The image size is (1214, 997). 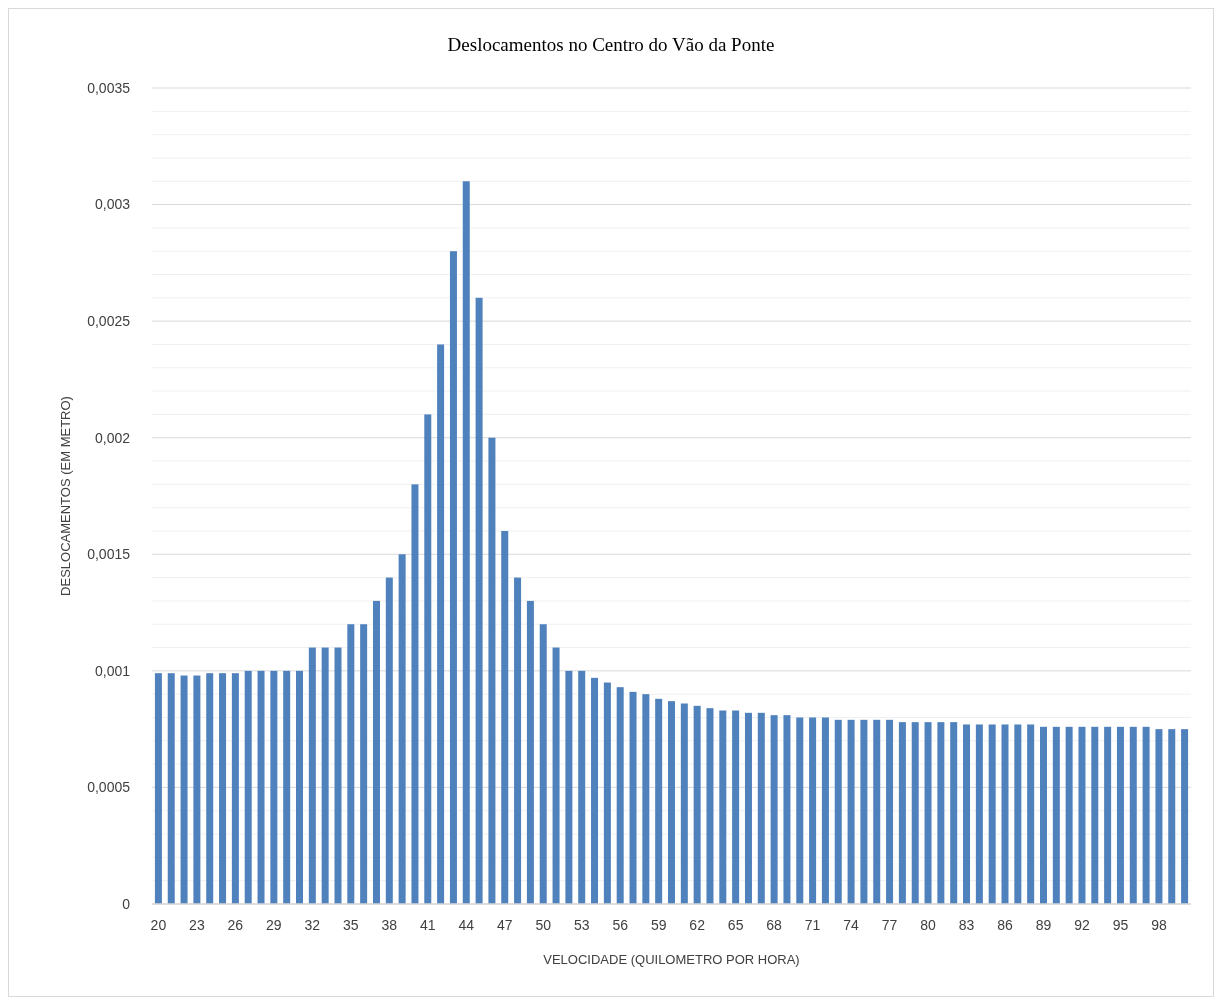 What do you see at coordinates (611, 44) in the screenshot?
I see `chart-title: Deslocamentos no Centro do Vão da Ponte` at bounding box center [611, 44].